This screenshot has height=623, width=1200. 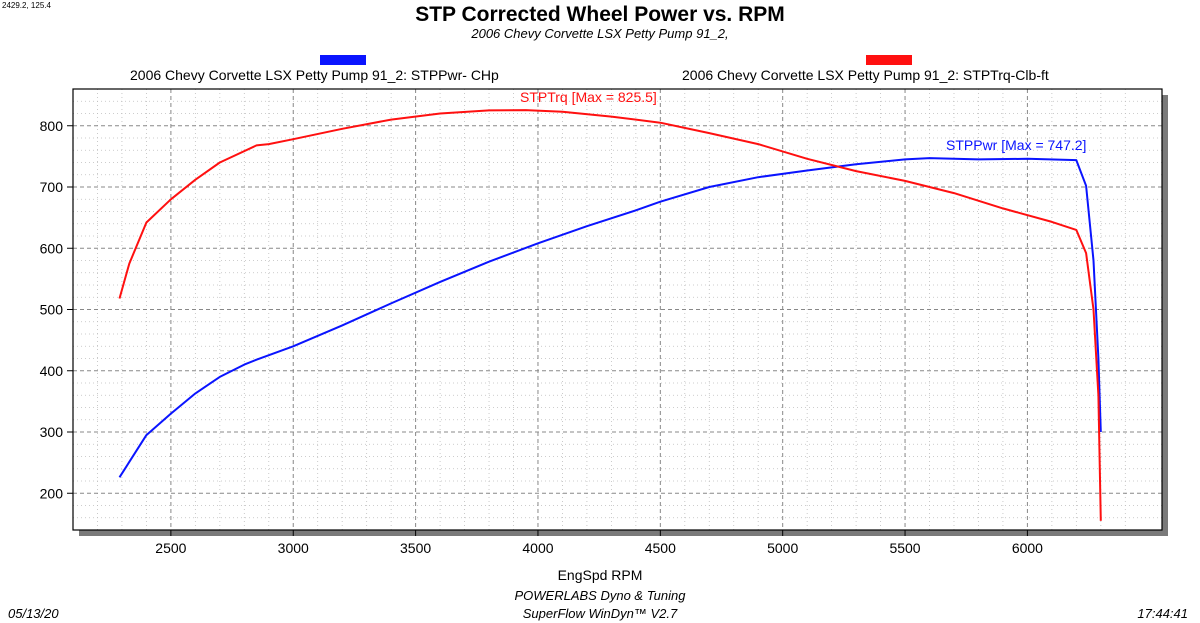 What do you see at coordinates (170, 548) in the screenshot?
I see `x-tick-label: 2500` at bounding box center [170, 548].